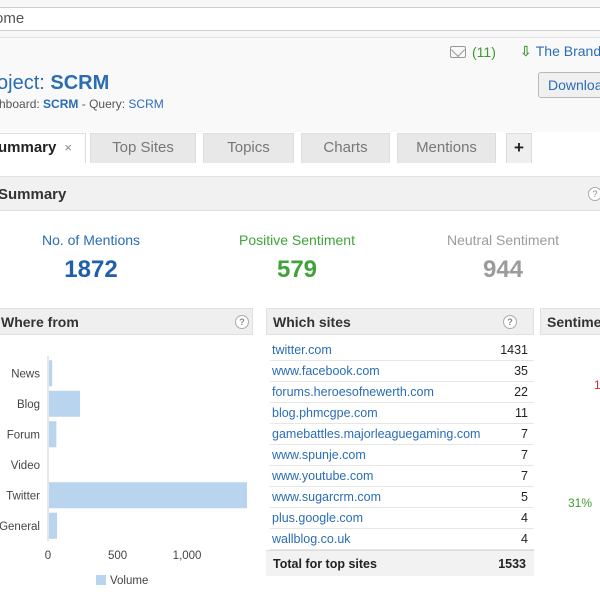  Describe the element at coordinates (297, 240) in the screenshot. I see `stat-positive-label: Positive Sentiment` at that location.